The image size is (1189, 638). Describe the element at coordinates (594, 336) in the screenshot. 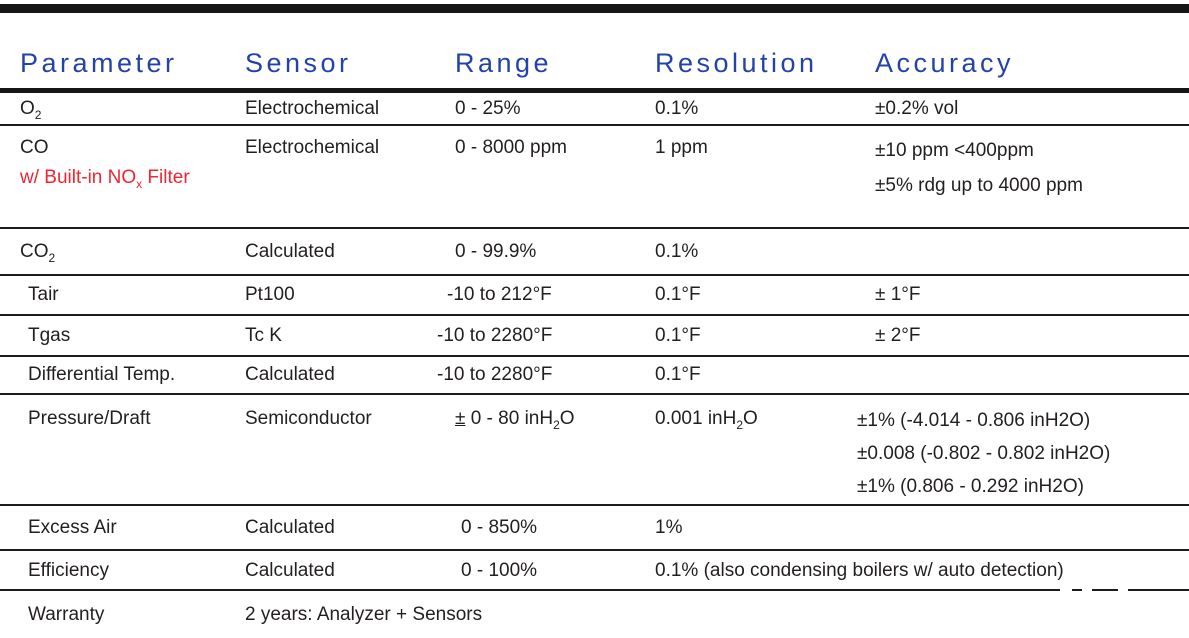

I see `table-row-tgas: Tgas Tc K -10 to 2280°F 0.1°F ± 2°F` at that location.